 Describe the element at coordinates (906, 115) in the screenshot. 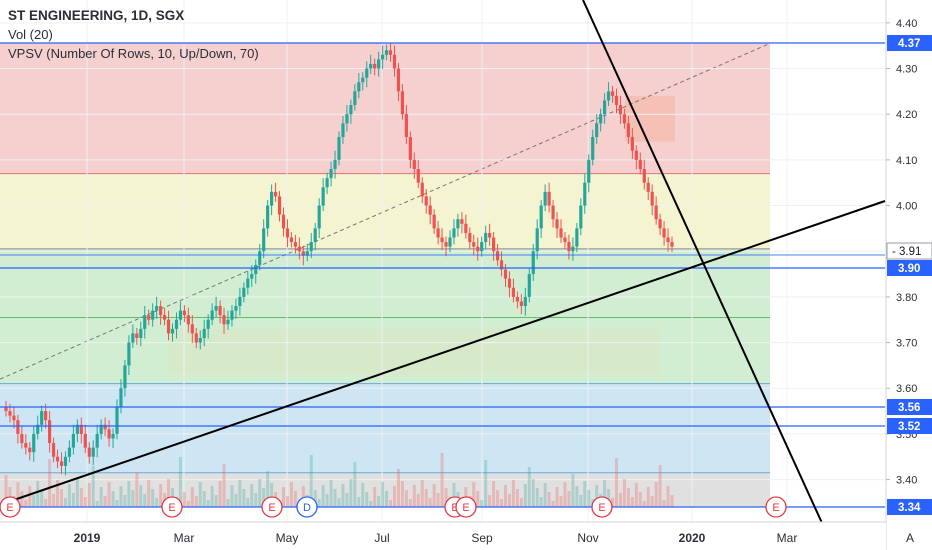

I see `price-tick-label: 4.20` at that location.